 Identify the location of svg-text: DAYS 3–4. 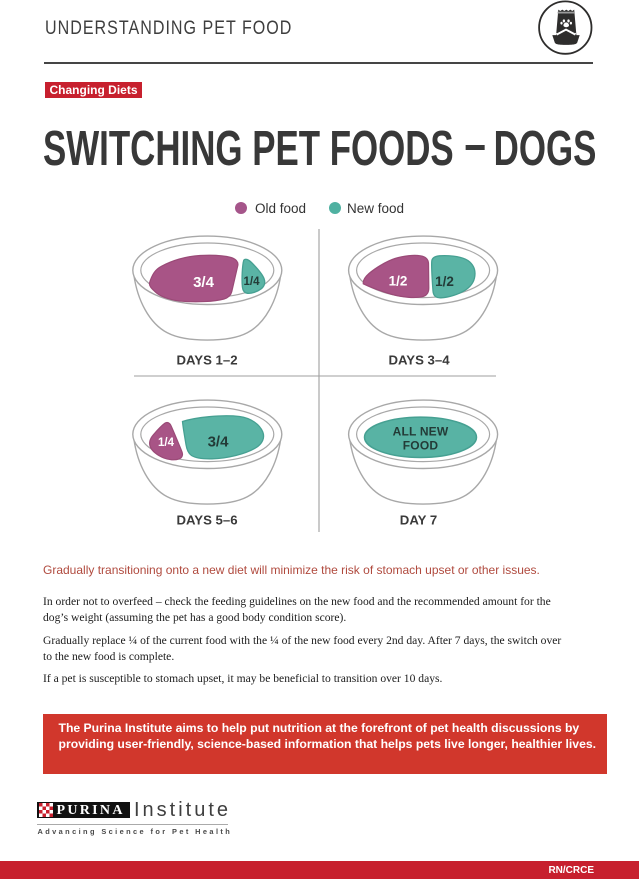
(419, 360).